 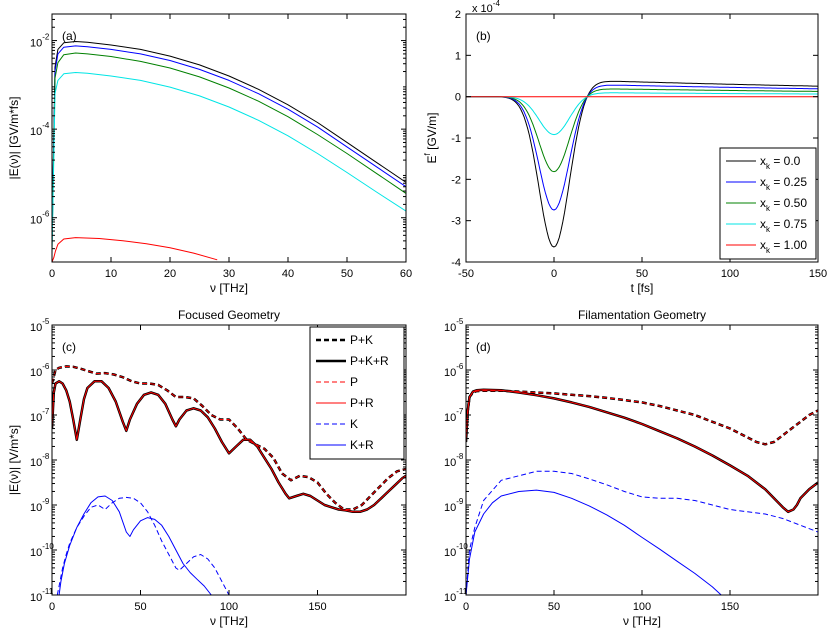 What do you see at coordinates (288, 274) in the screenshot?
I see `x-tick-label: 40` at bounding box center [288, 274].